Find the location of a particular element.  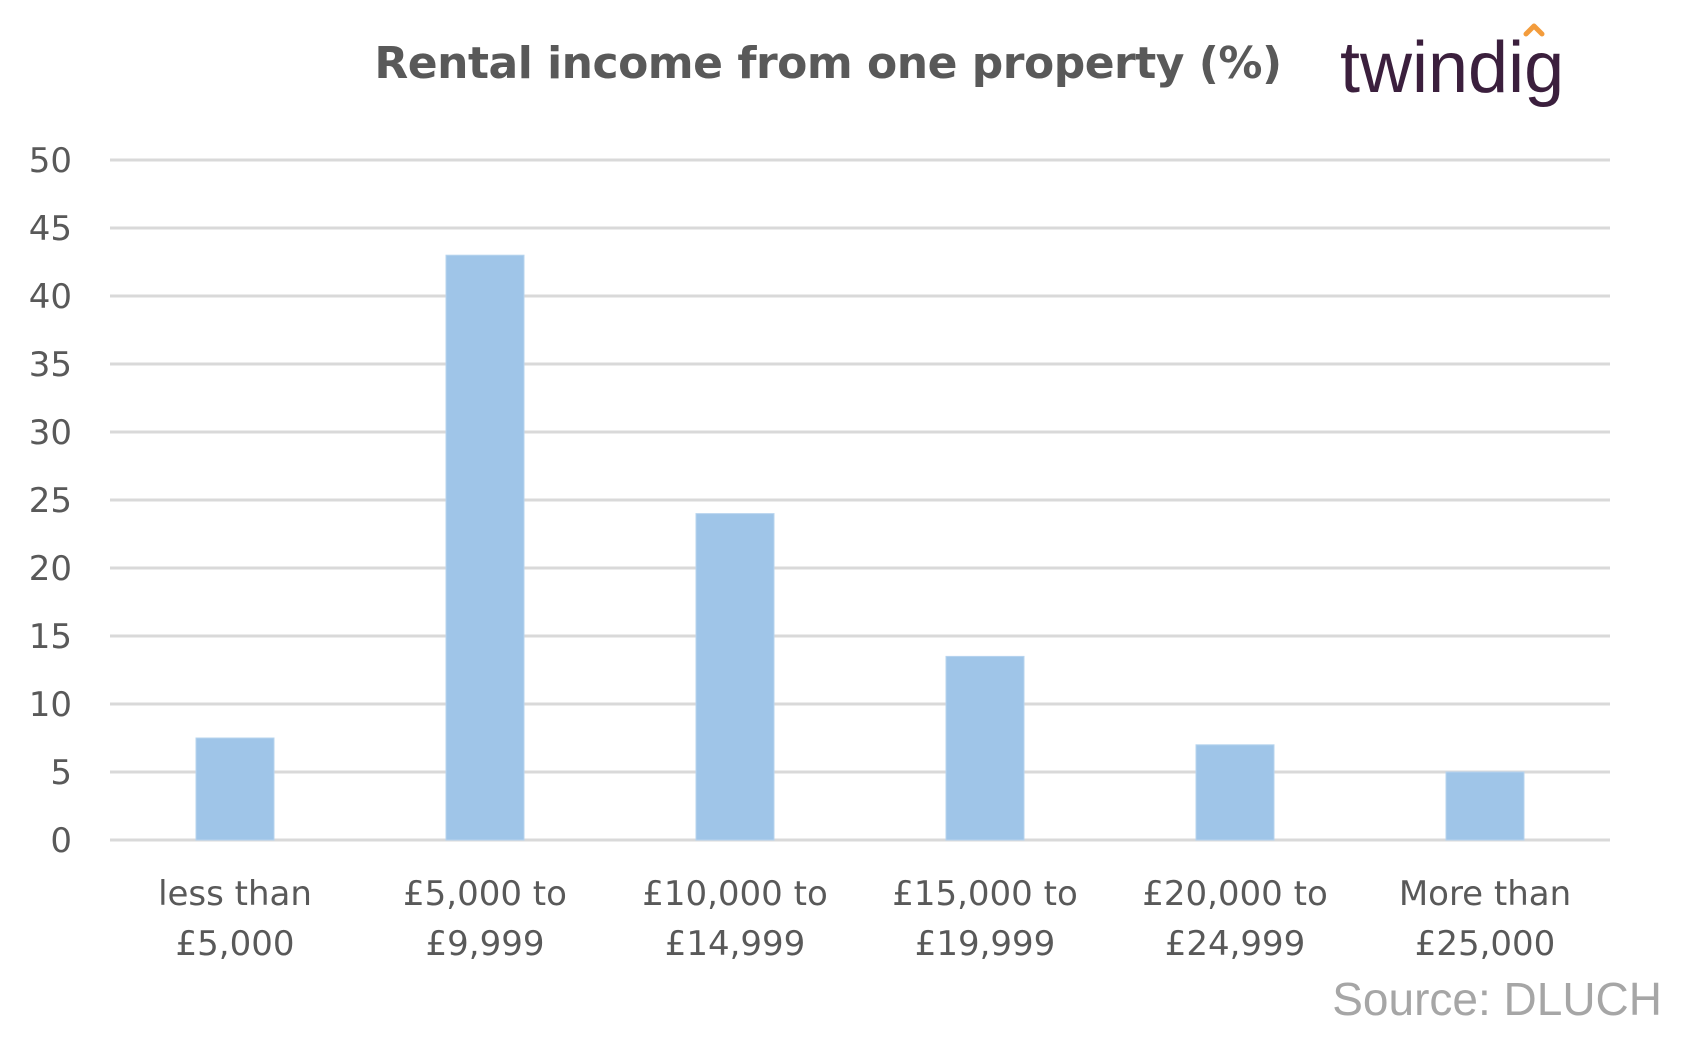

x-tick-label: less than is located at coordinates (235, 894).